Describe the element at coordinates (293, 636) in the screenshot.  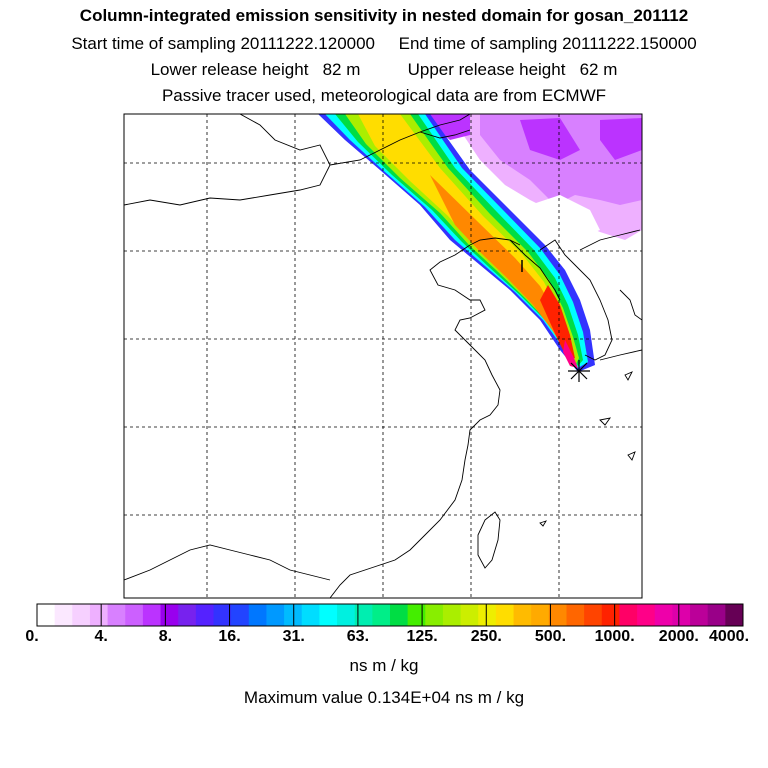
I see `colorbar-tick-label: 31.` at that location.